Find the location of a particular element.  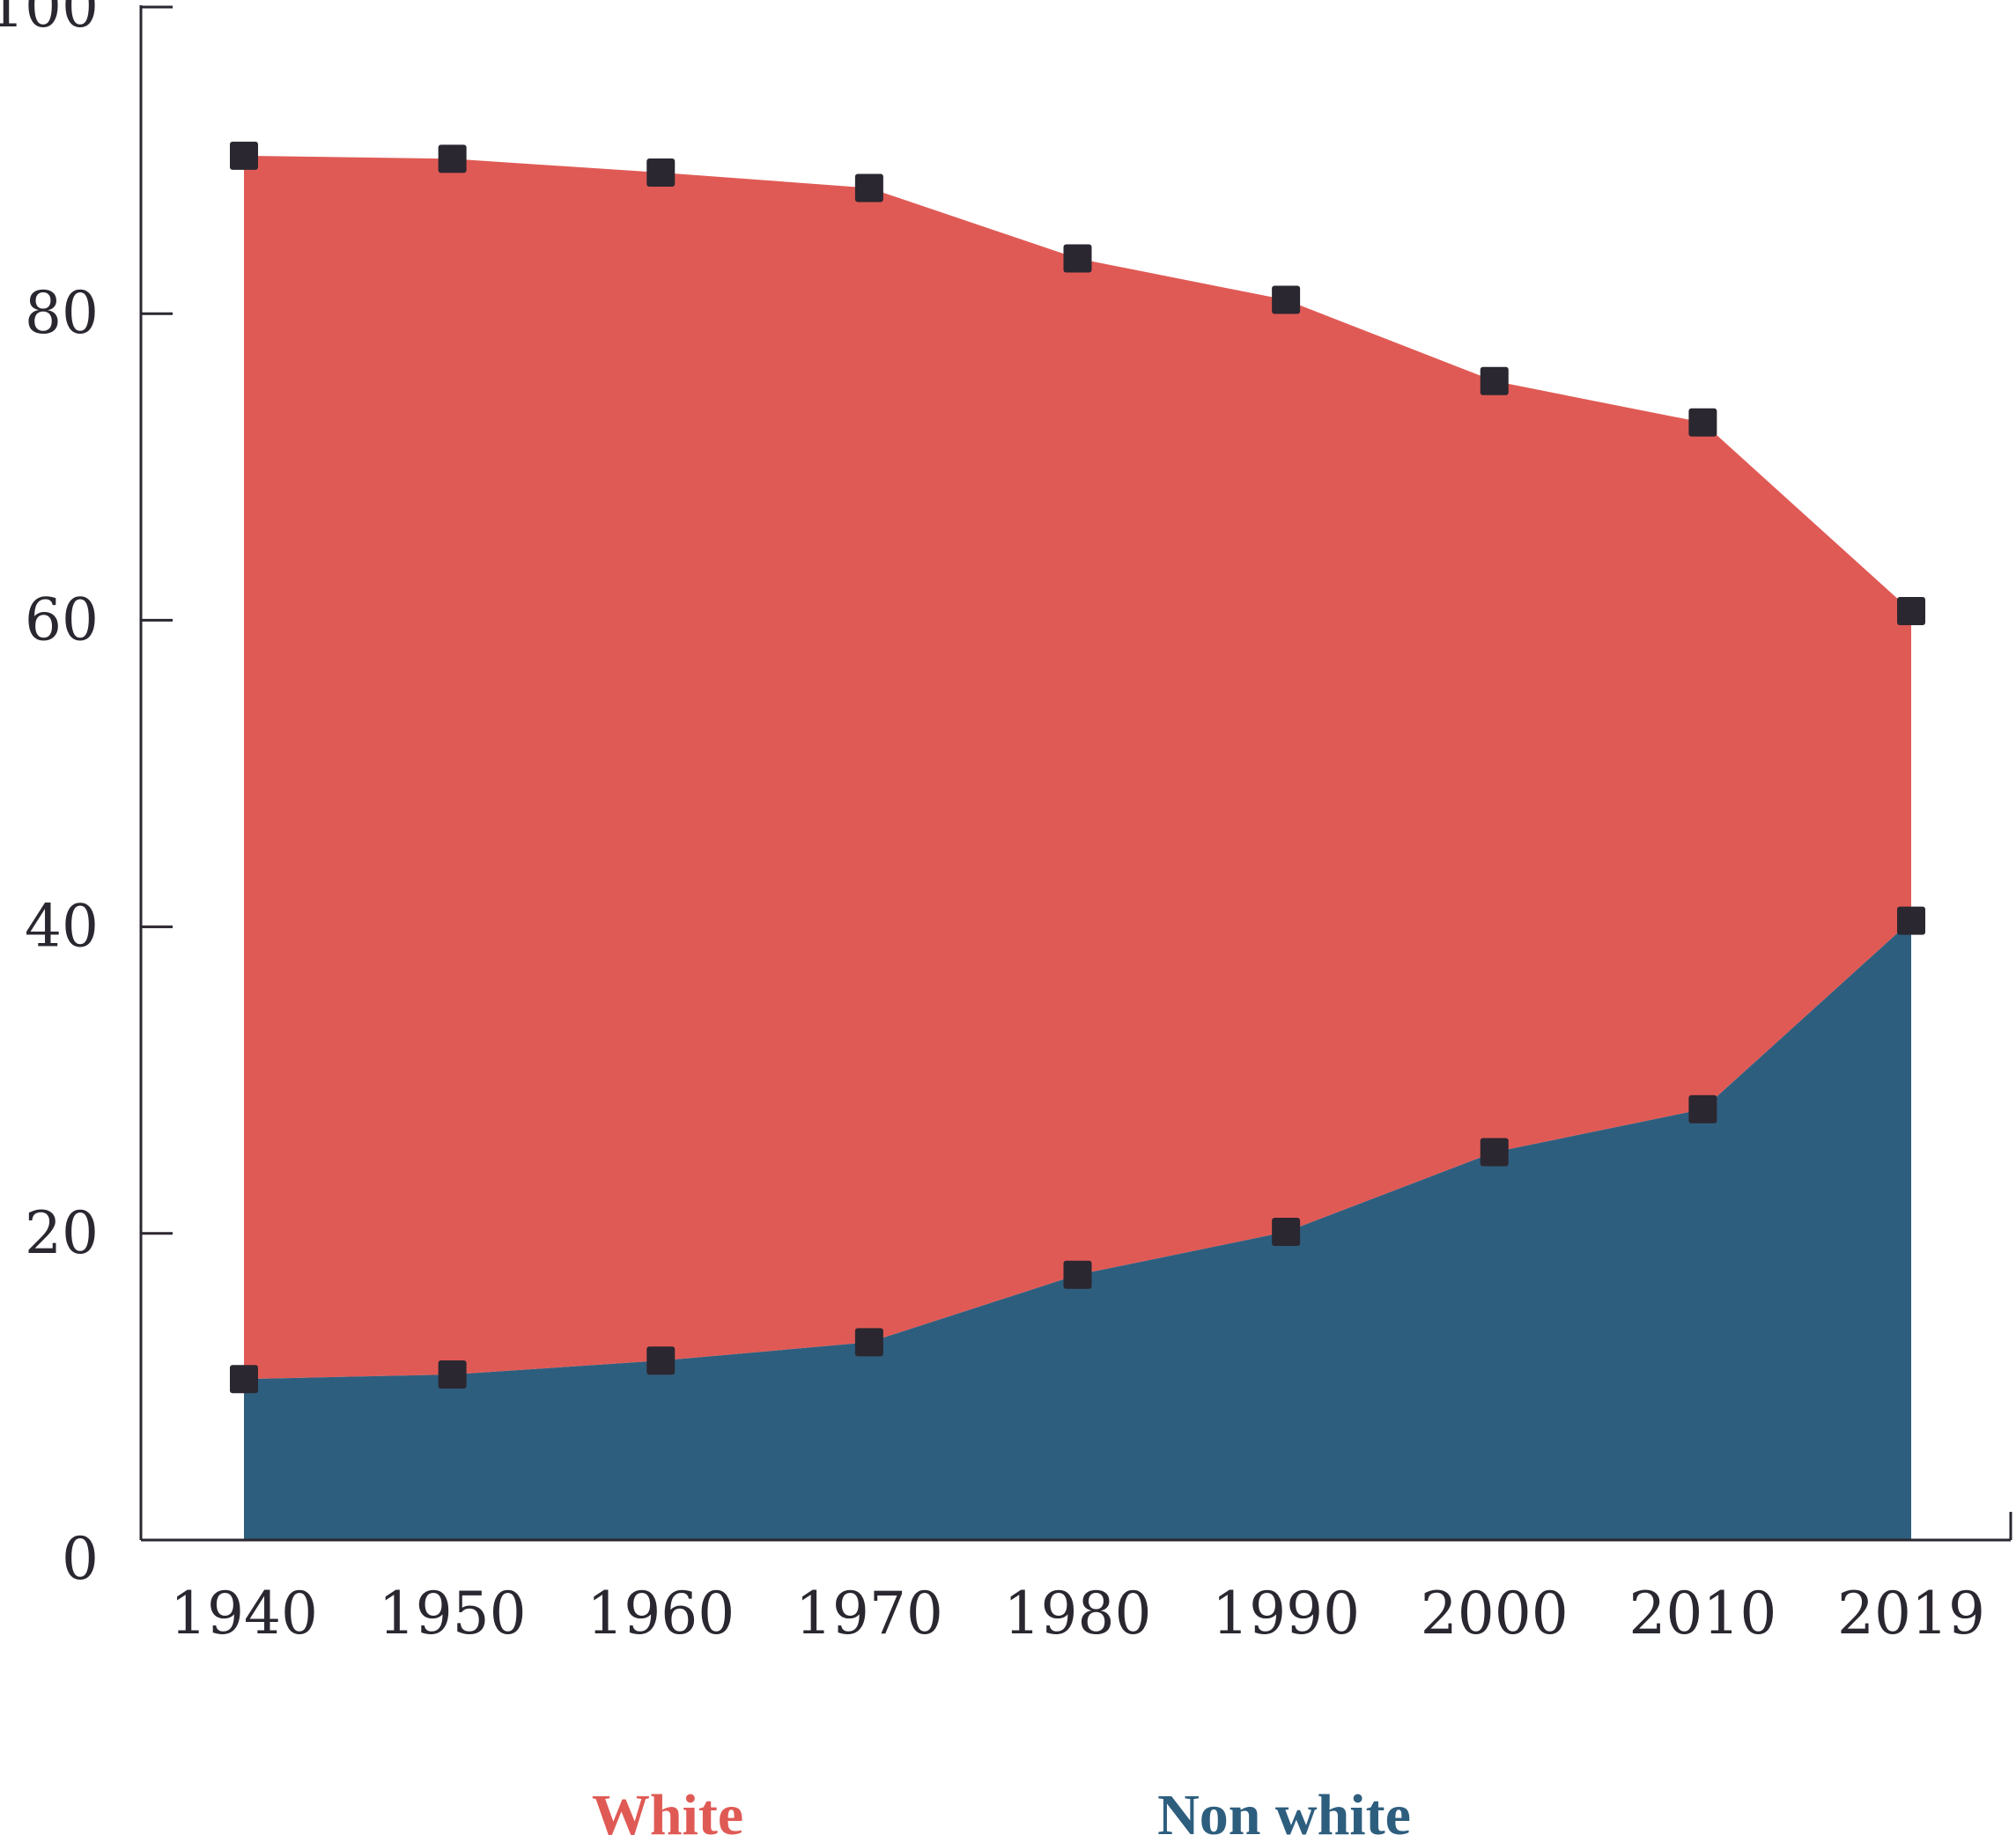

x-tick-label: 1950 is located at coordinates (453, 1613).